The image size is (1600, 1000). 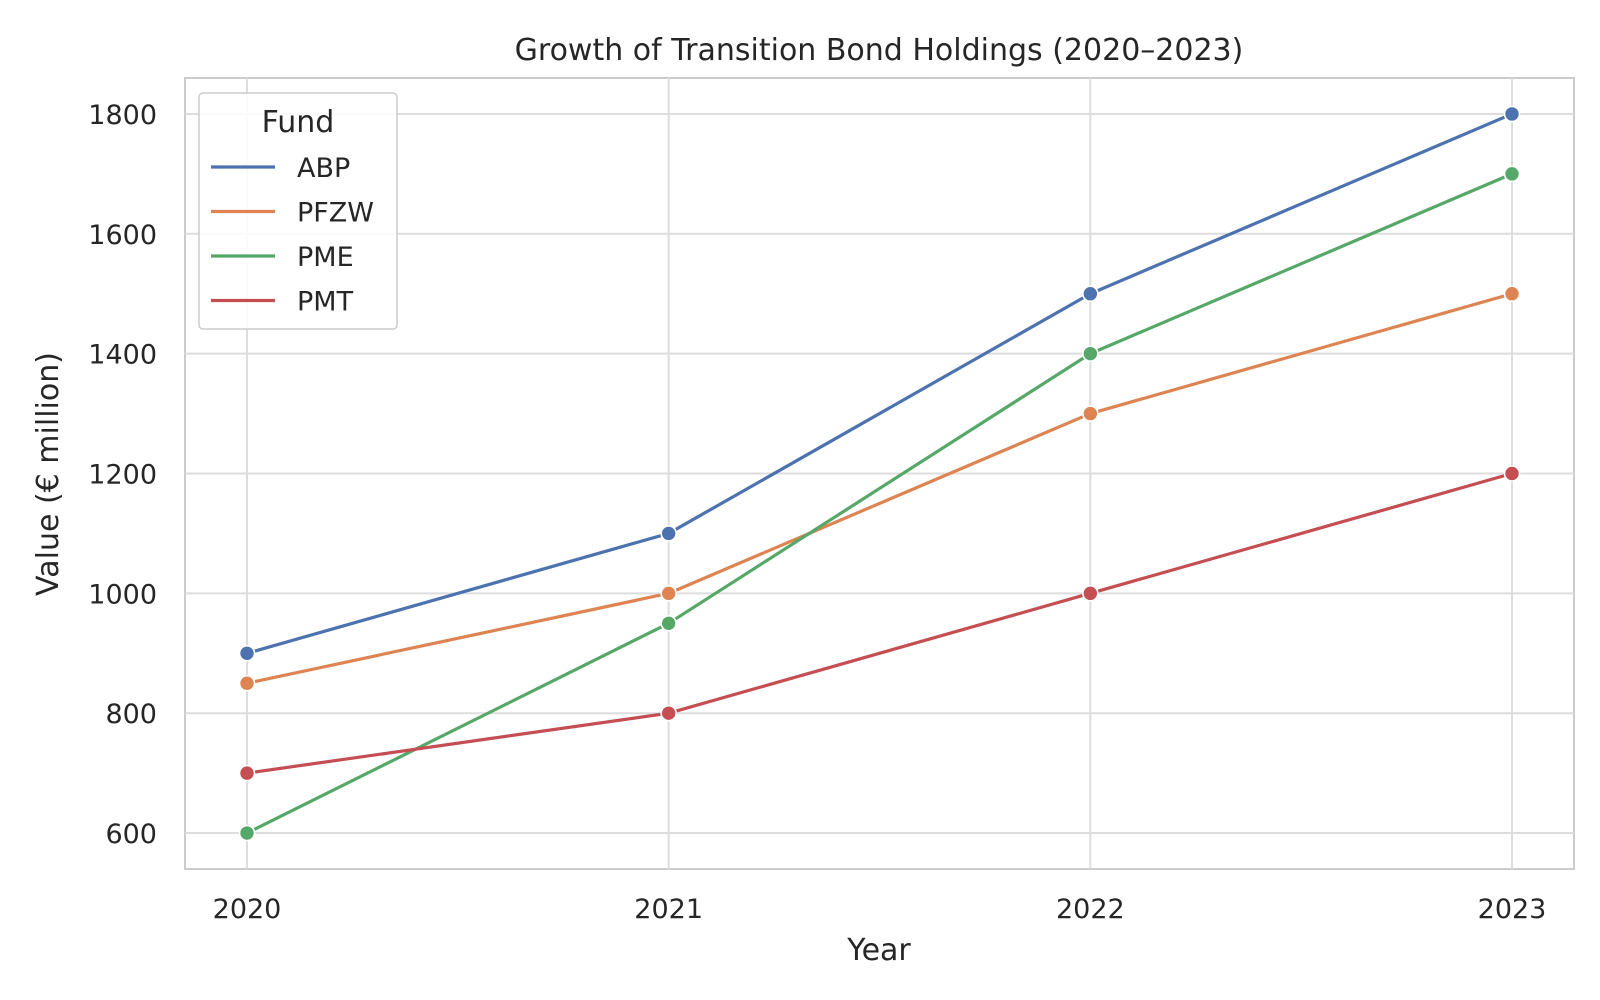 I want to click on y-tick-label: 1600, so click(x=122, y=235).